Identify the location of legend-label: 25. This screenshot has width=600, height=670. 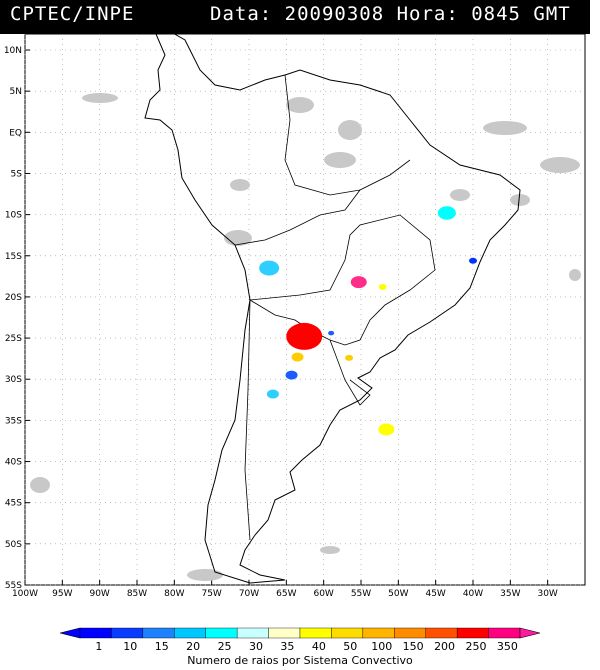
(225, 646).